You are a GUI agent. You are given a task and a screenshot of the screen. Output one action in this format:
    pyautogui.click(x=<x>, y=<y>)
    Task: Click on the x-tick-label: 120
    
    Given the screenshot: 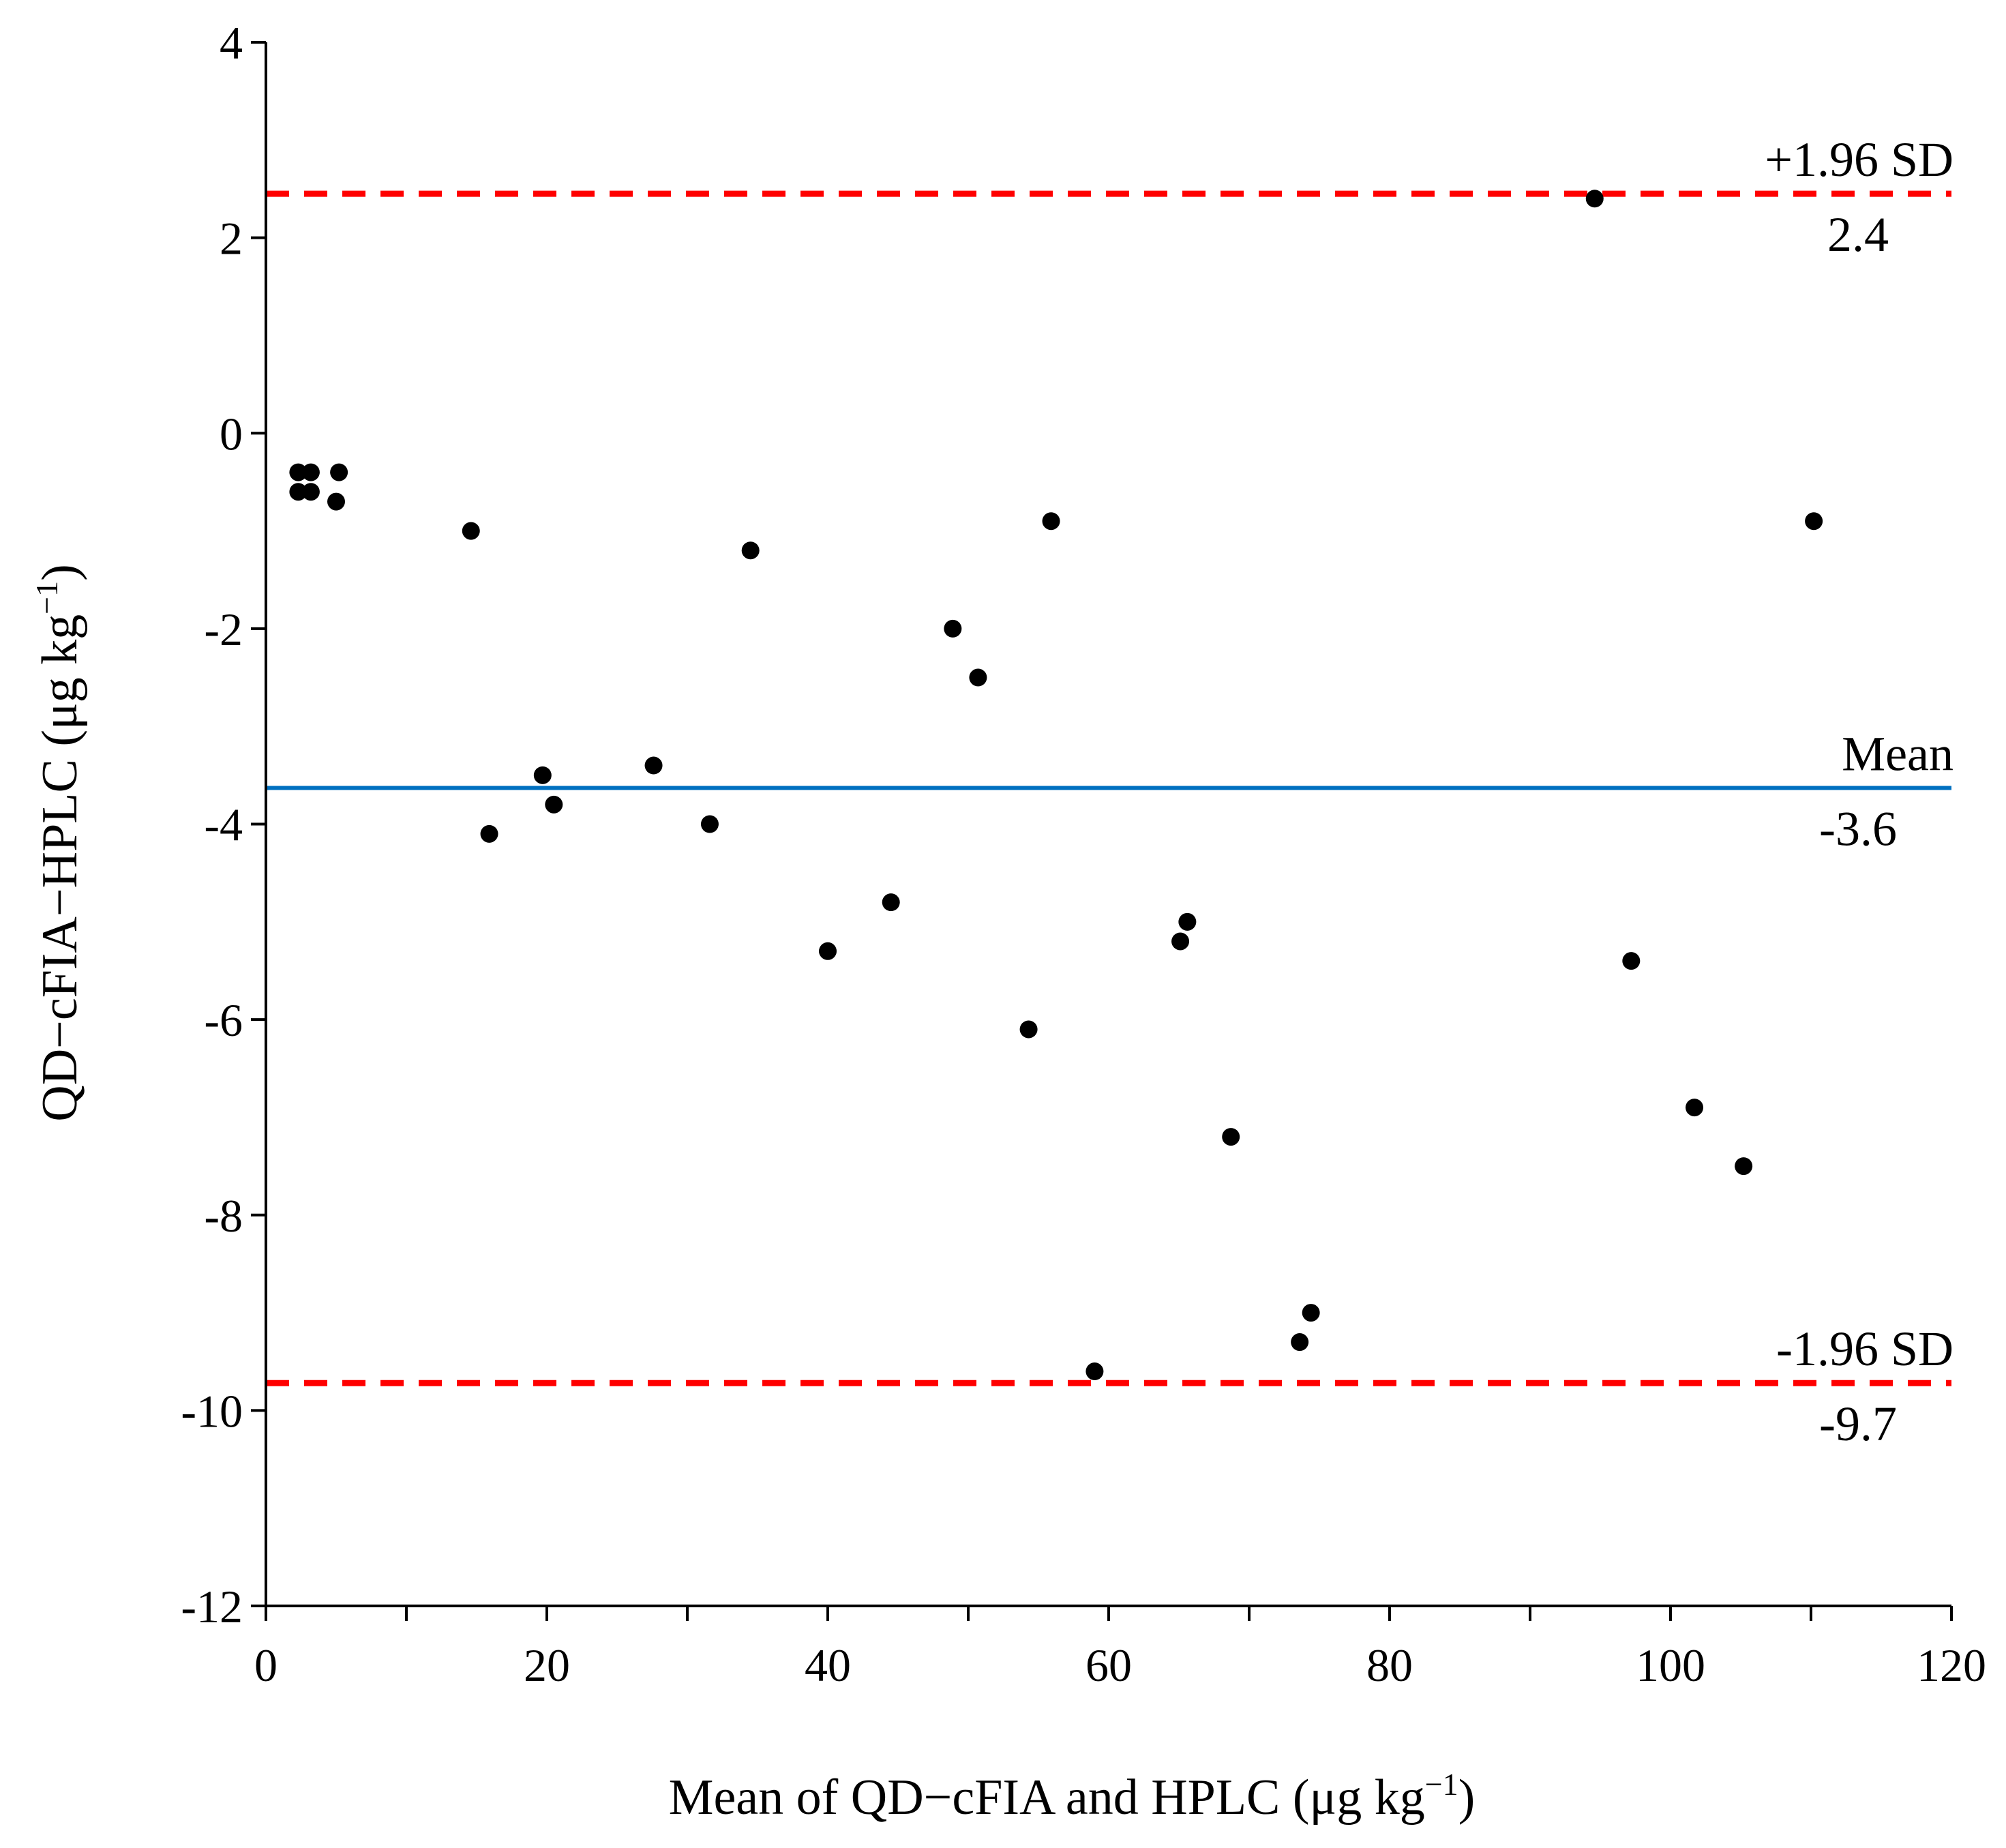 What is the action you would take?
    pyautogui.click(x=1951, y=1665)
    